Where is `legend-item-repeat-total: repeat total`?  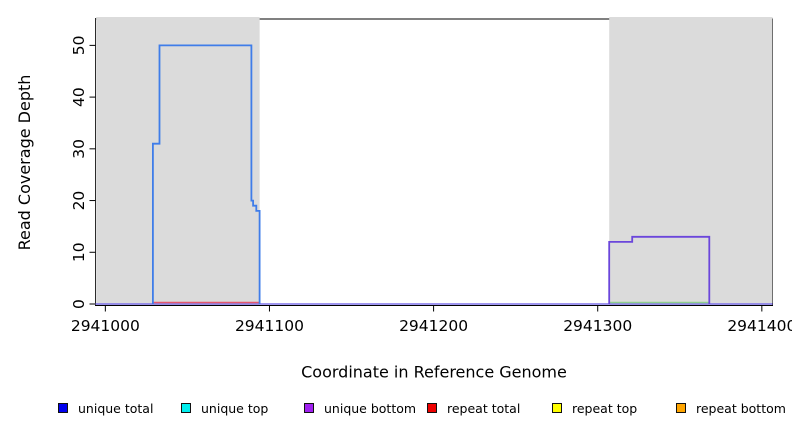 legend-item-repeat-total: repeat total is located at coordinates (473, 408).